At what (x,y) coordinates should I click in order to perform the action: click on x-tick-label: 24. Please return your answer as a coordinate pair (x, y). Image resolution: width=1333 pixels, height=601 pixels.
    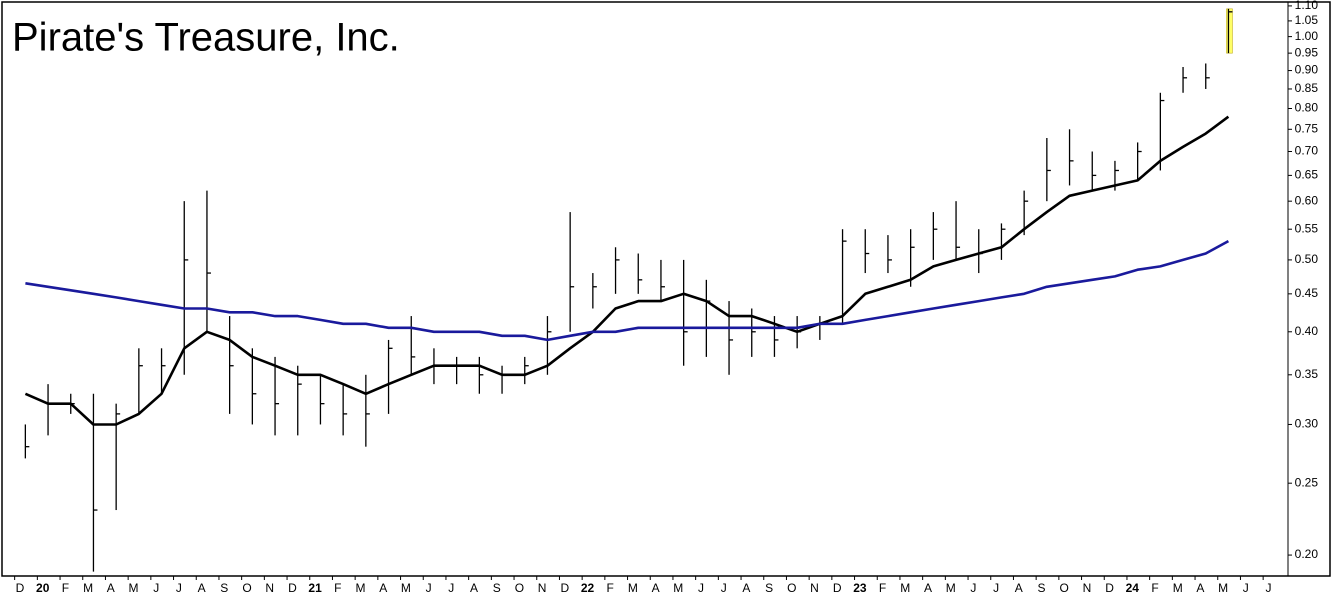
    Looking at the image, I should click on (1133, 588).